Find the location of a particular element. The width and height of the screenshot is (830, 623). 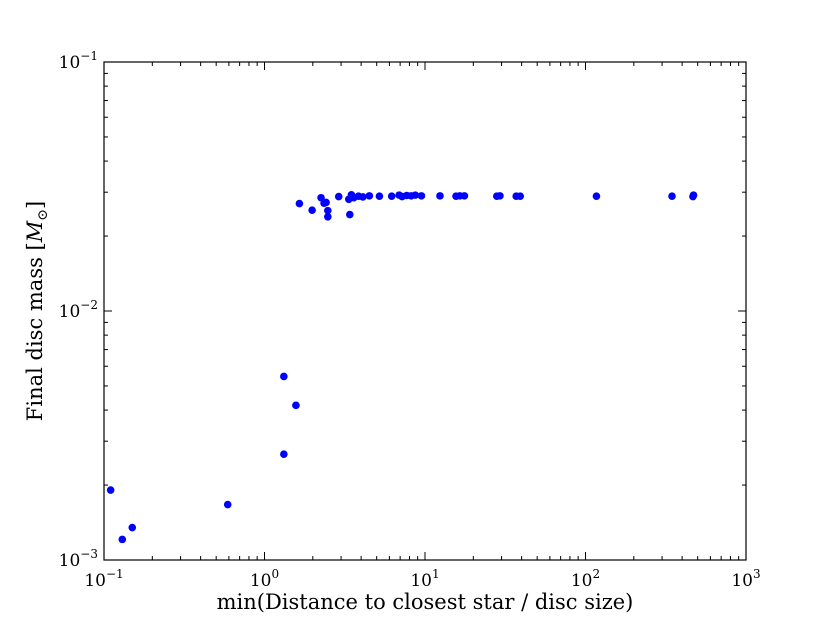

x-tick-label: 10⁻¹ is located at coordinates (103, 579).